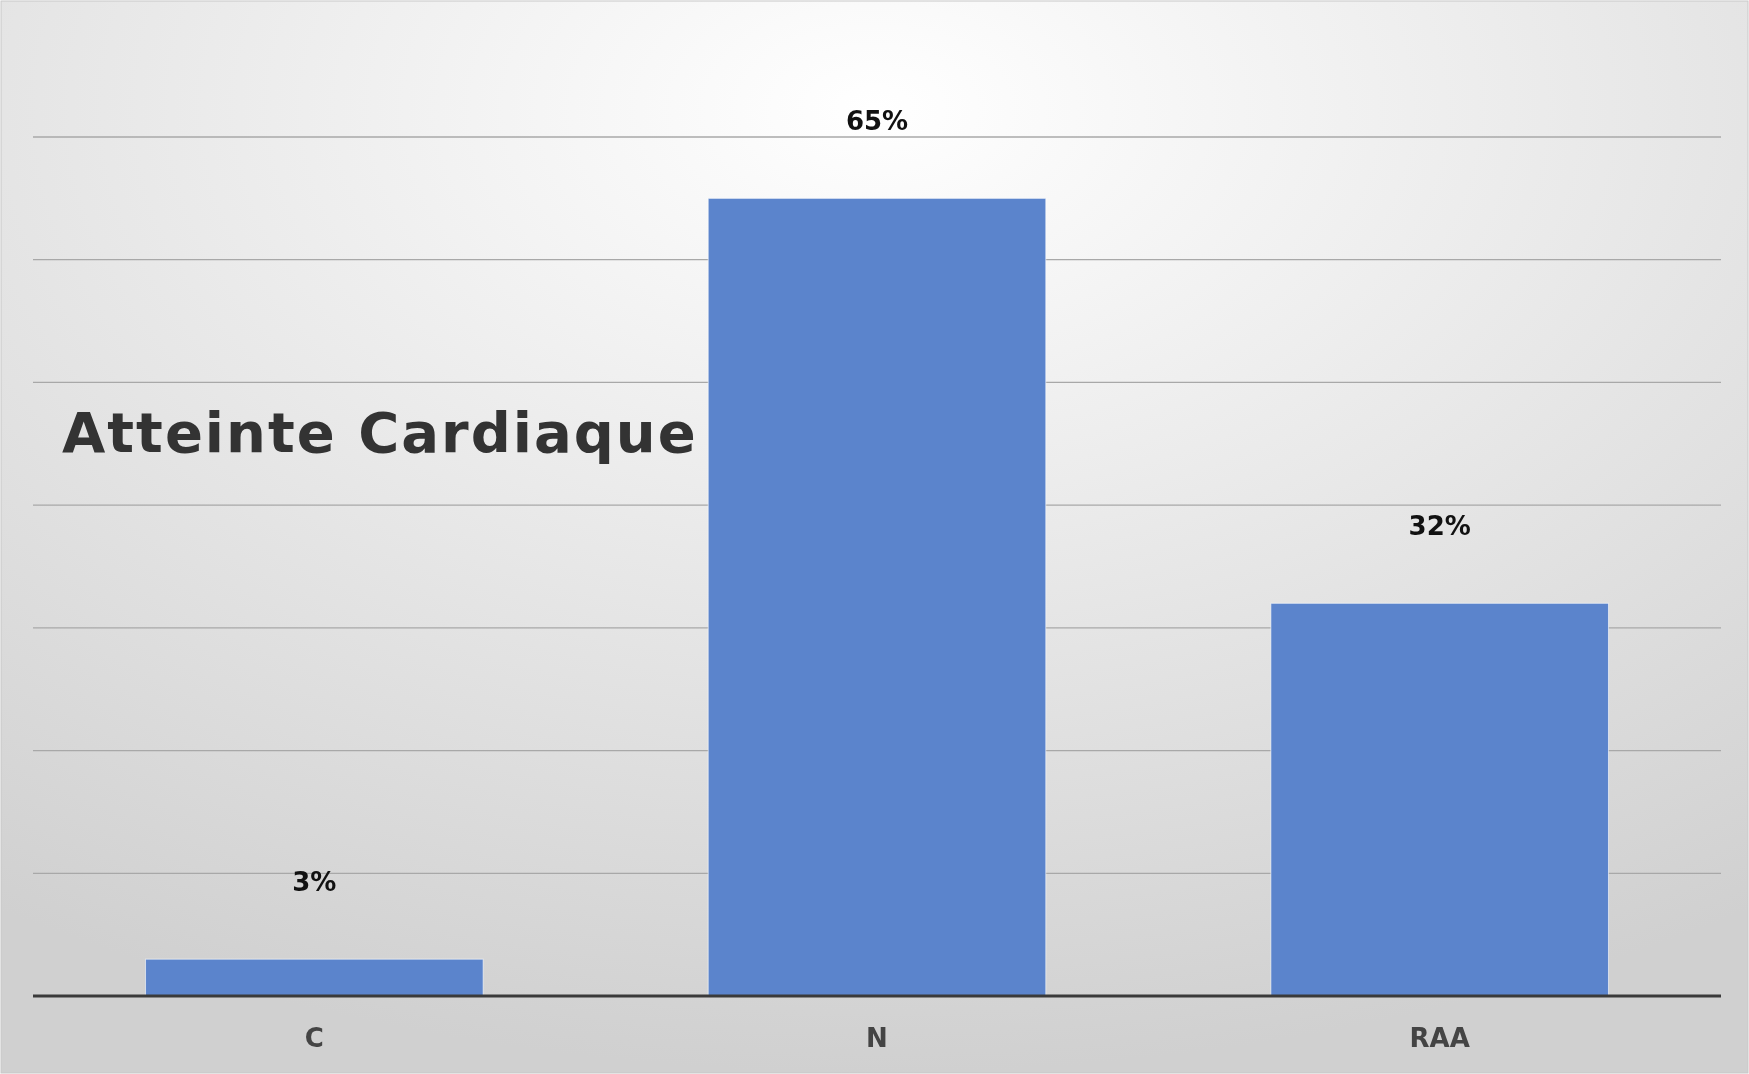 The height and width of the screenshot is (1074, 1749). I want to click on text: Atteinte Cardiaque, so click(380, 432).